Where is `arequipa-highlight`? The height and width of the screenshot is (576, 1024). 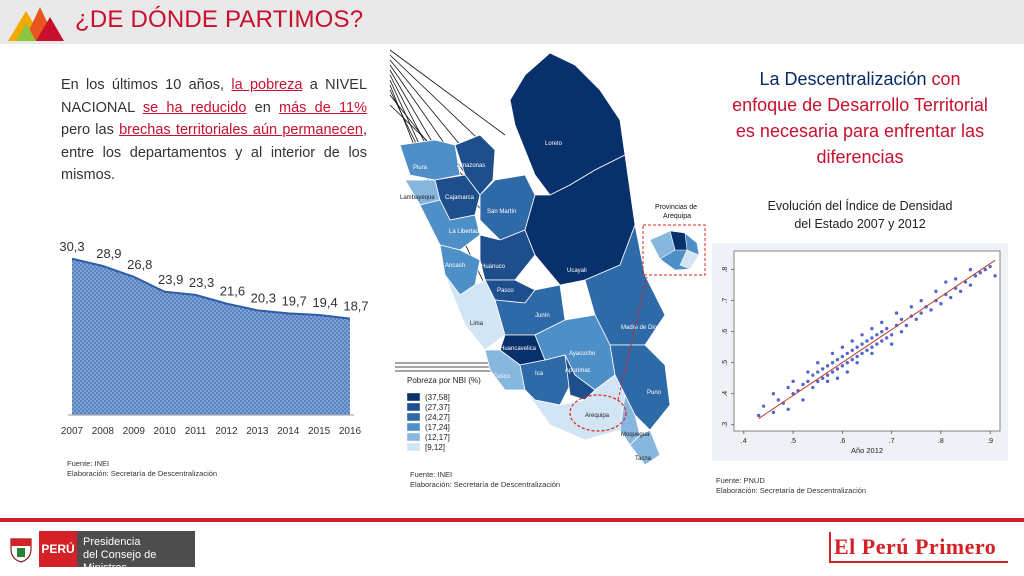 arequipa-highlight is located at coordinates (598, 413).